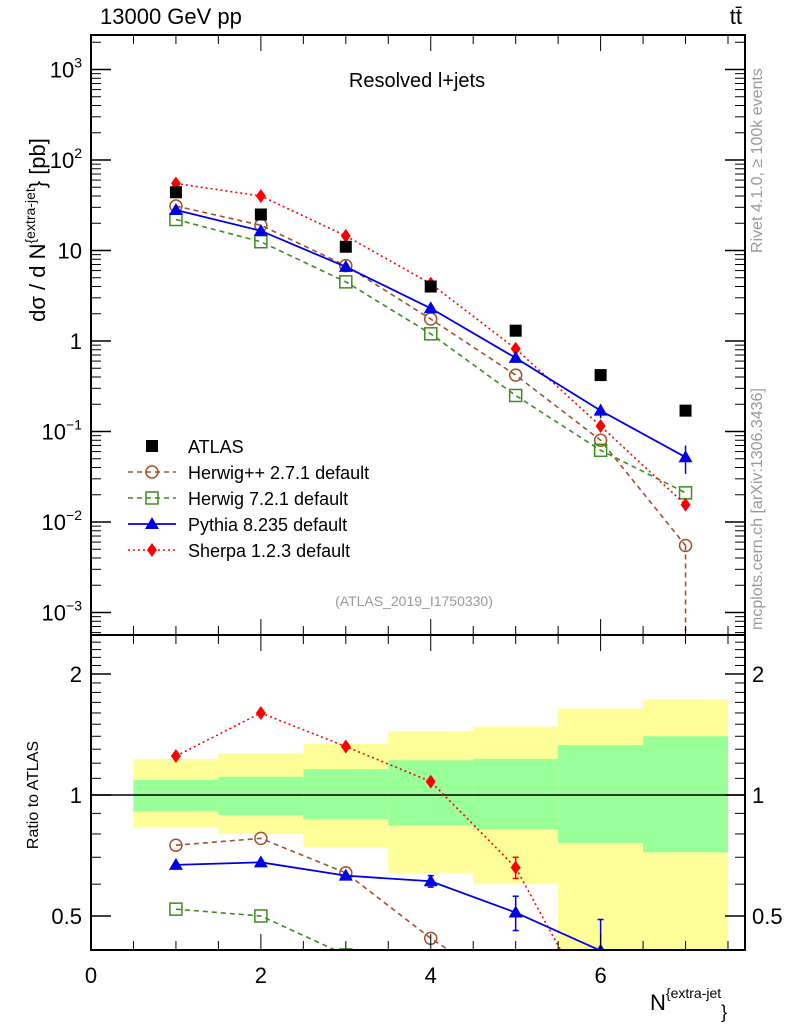  Describe the element at coordinates (431, 975) in the screenshot. I see `x-tick-label: 4` at that location.